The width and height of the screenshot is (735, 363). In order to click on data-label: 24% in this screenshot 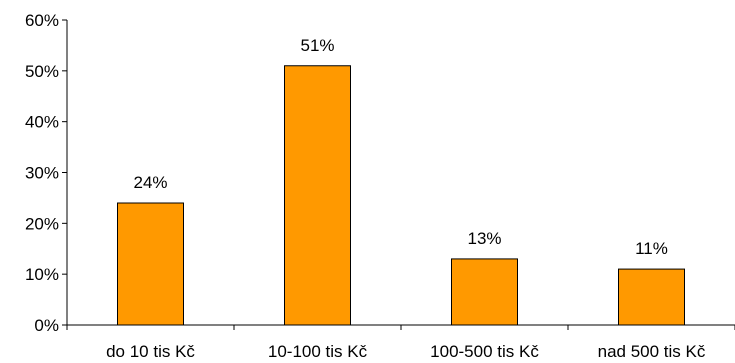, I will do `click(150, 182)`.